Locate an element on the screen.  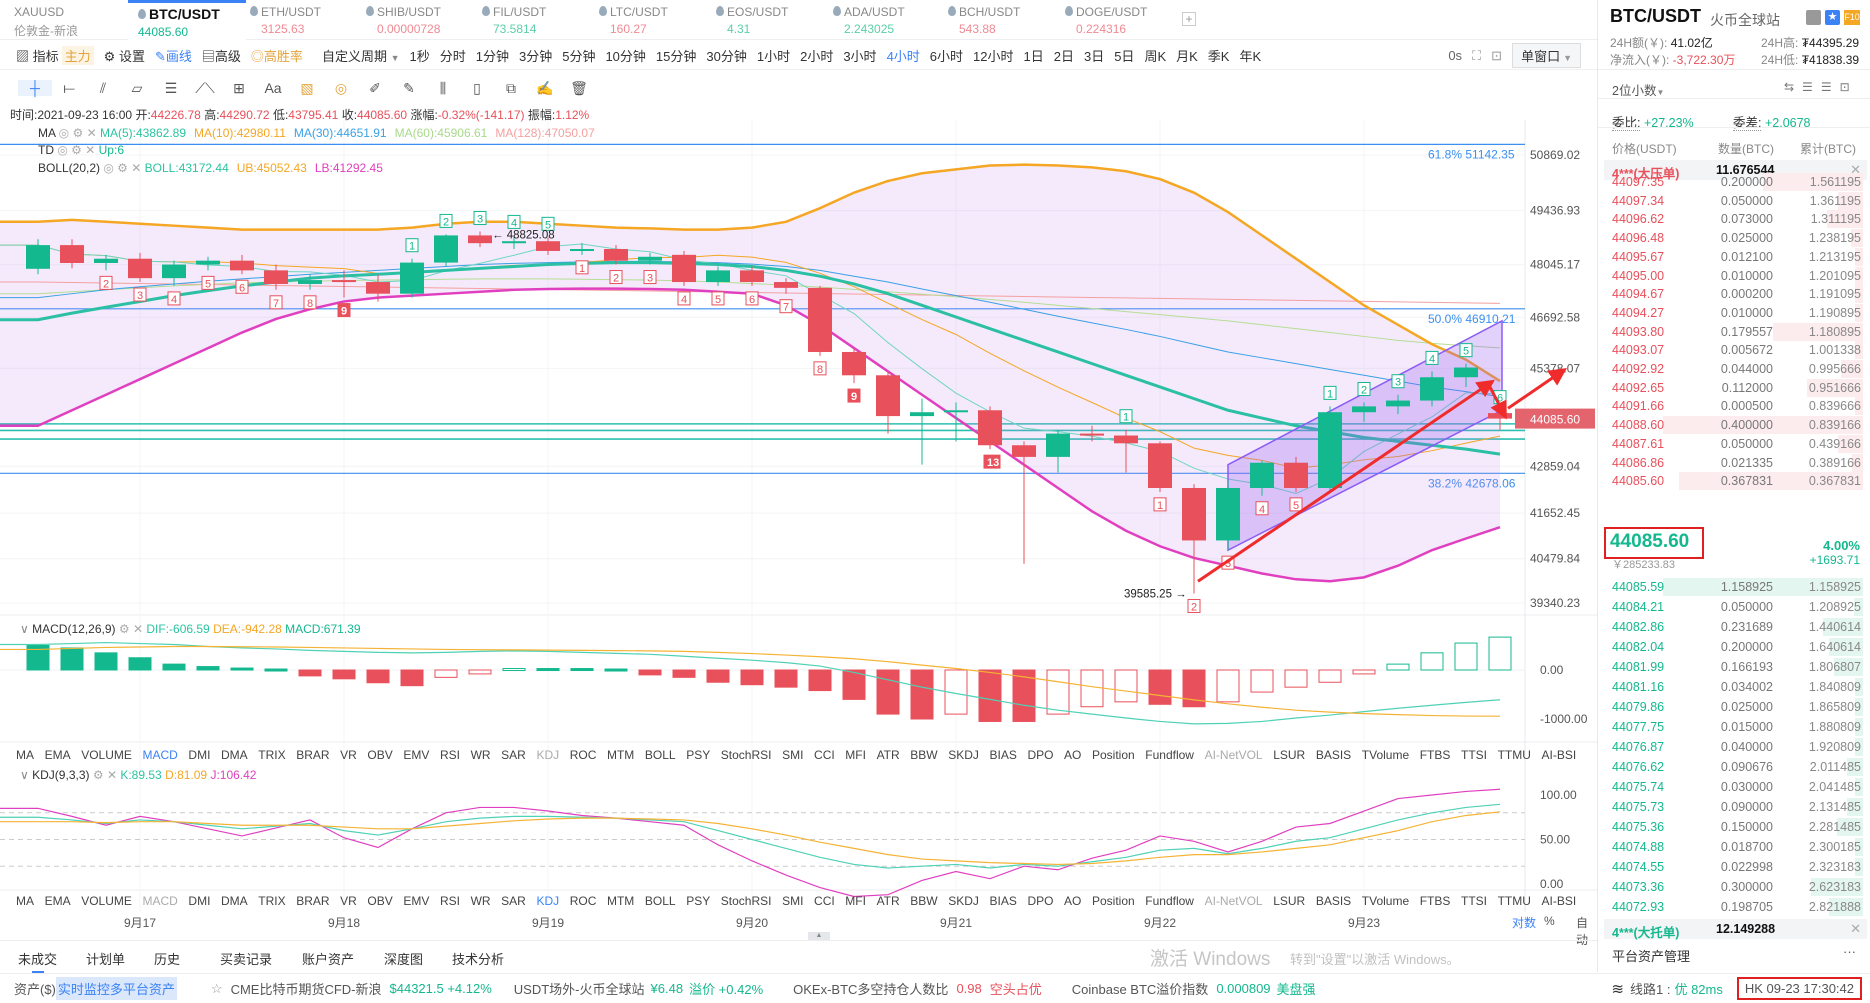
orderbook-row: 44085.60 0.367831 0.367831 is located at coordinates (1735, 481).